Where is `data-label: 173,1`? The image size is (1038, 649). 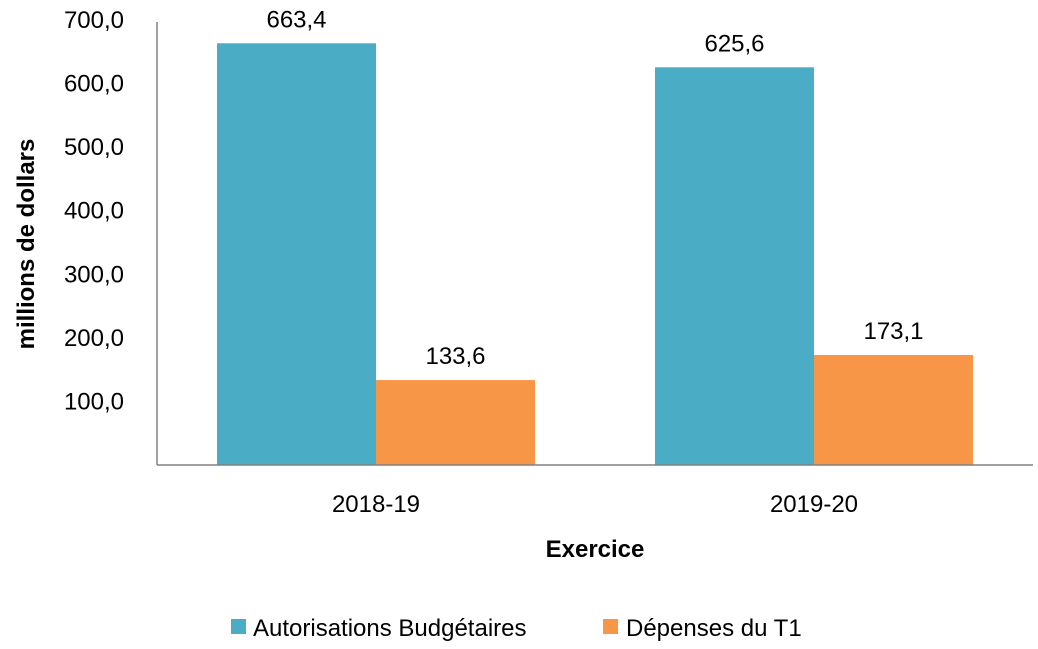
data-label: 173,1 is located at coordinates (893, 331).